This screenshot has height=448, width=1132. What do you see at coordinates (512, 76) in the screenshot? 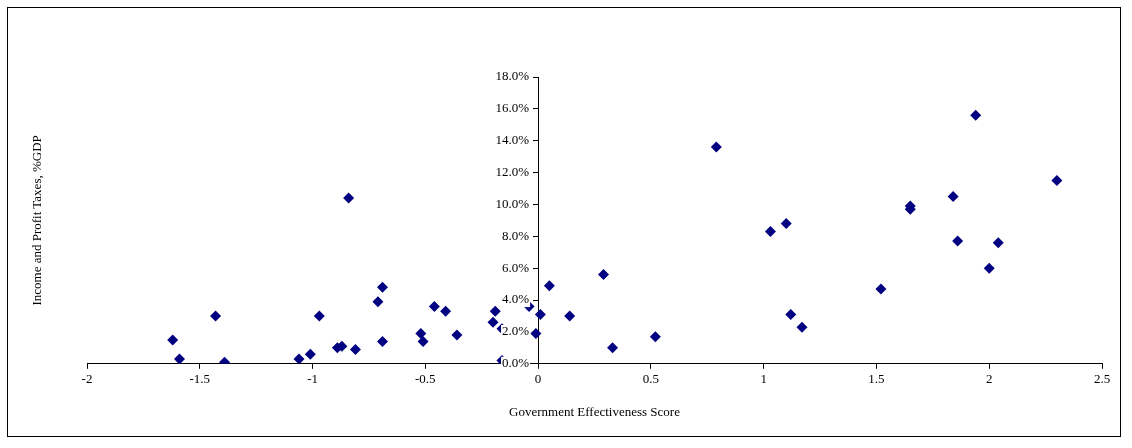
I see `y-tick-label: 18.0%` at bounding box center [512, 76].